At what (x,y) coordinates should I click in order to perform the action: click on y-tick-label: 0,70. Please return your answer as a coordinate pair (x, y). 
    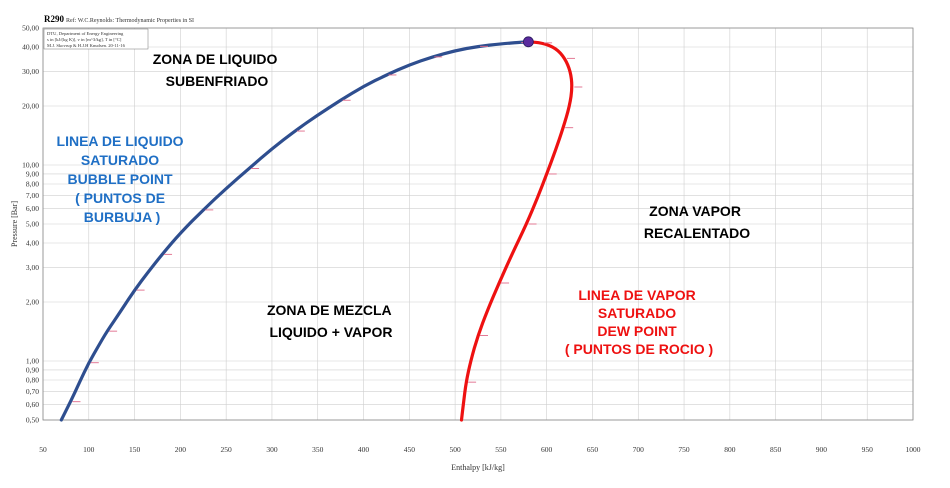
    Looking at the image, I should click on (32, 391).